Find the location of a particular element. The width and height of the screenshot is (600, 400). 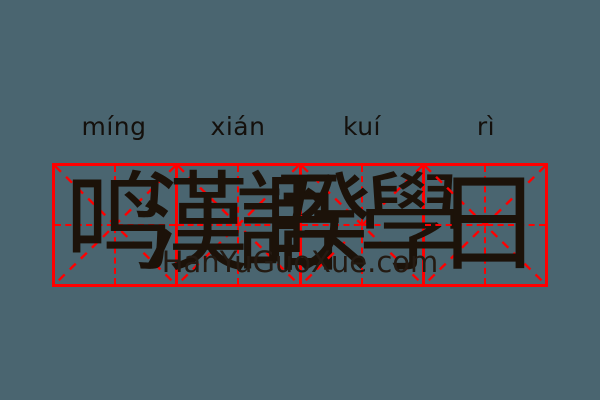

pinyin-row: míng xián kuí rì is located at coordinates (300, 126).